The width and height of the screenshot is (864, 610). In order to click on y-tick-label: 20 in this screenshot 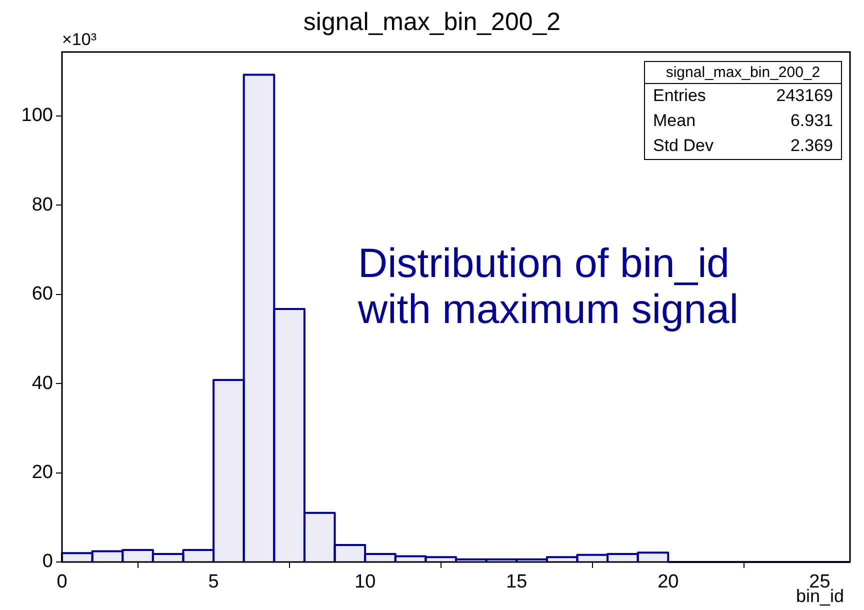, I will do `click(42, 472)`.